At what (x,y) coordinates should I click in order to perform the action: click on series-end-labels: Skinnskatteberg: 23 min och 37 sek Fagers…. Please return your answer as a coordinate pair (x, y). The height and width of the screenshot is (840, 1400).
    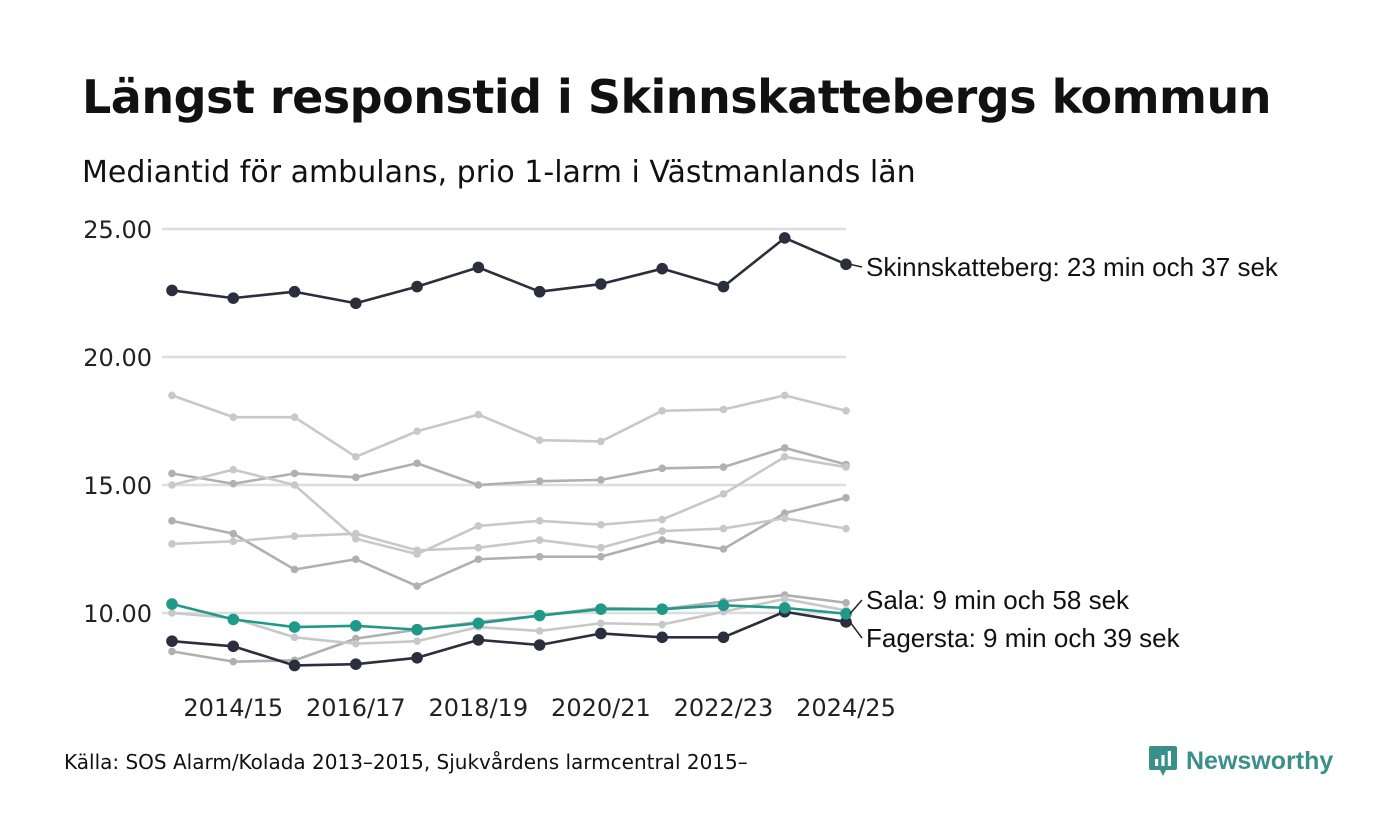
    Looking at the image, I should click on (1064, 452).